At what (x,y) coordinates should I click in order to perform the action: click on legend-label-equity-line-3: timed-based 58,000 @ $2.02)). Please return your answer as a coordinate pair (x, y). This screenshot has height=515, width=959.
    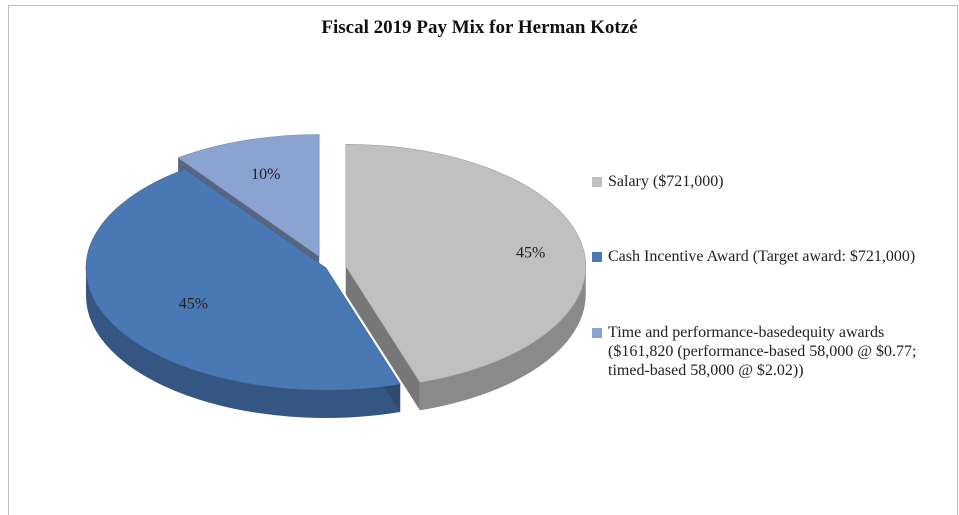
    Looking at the image, I should click on (762, 370).